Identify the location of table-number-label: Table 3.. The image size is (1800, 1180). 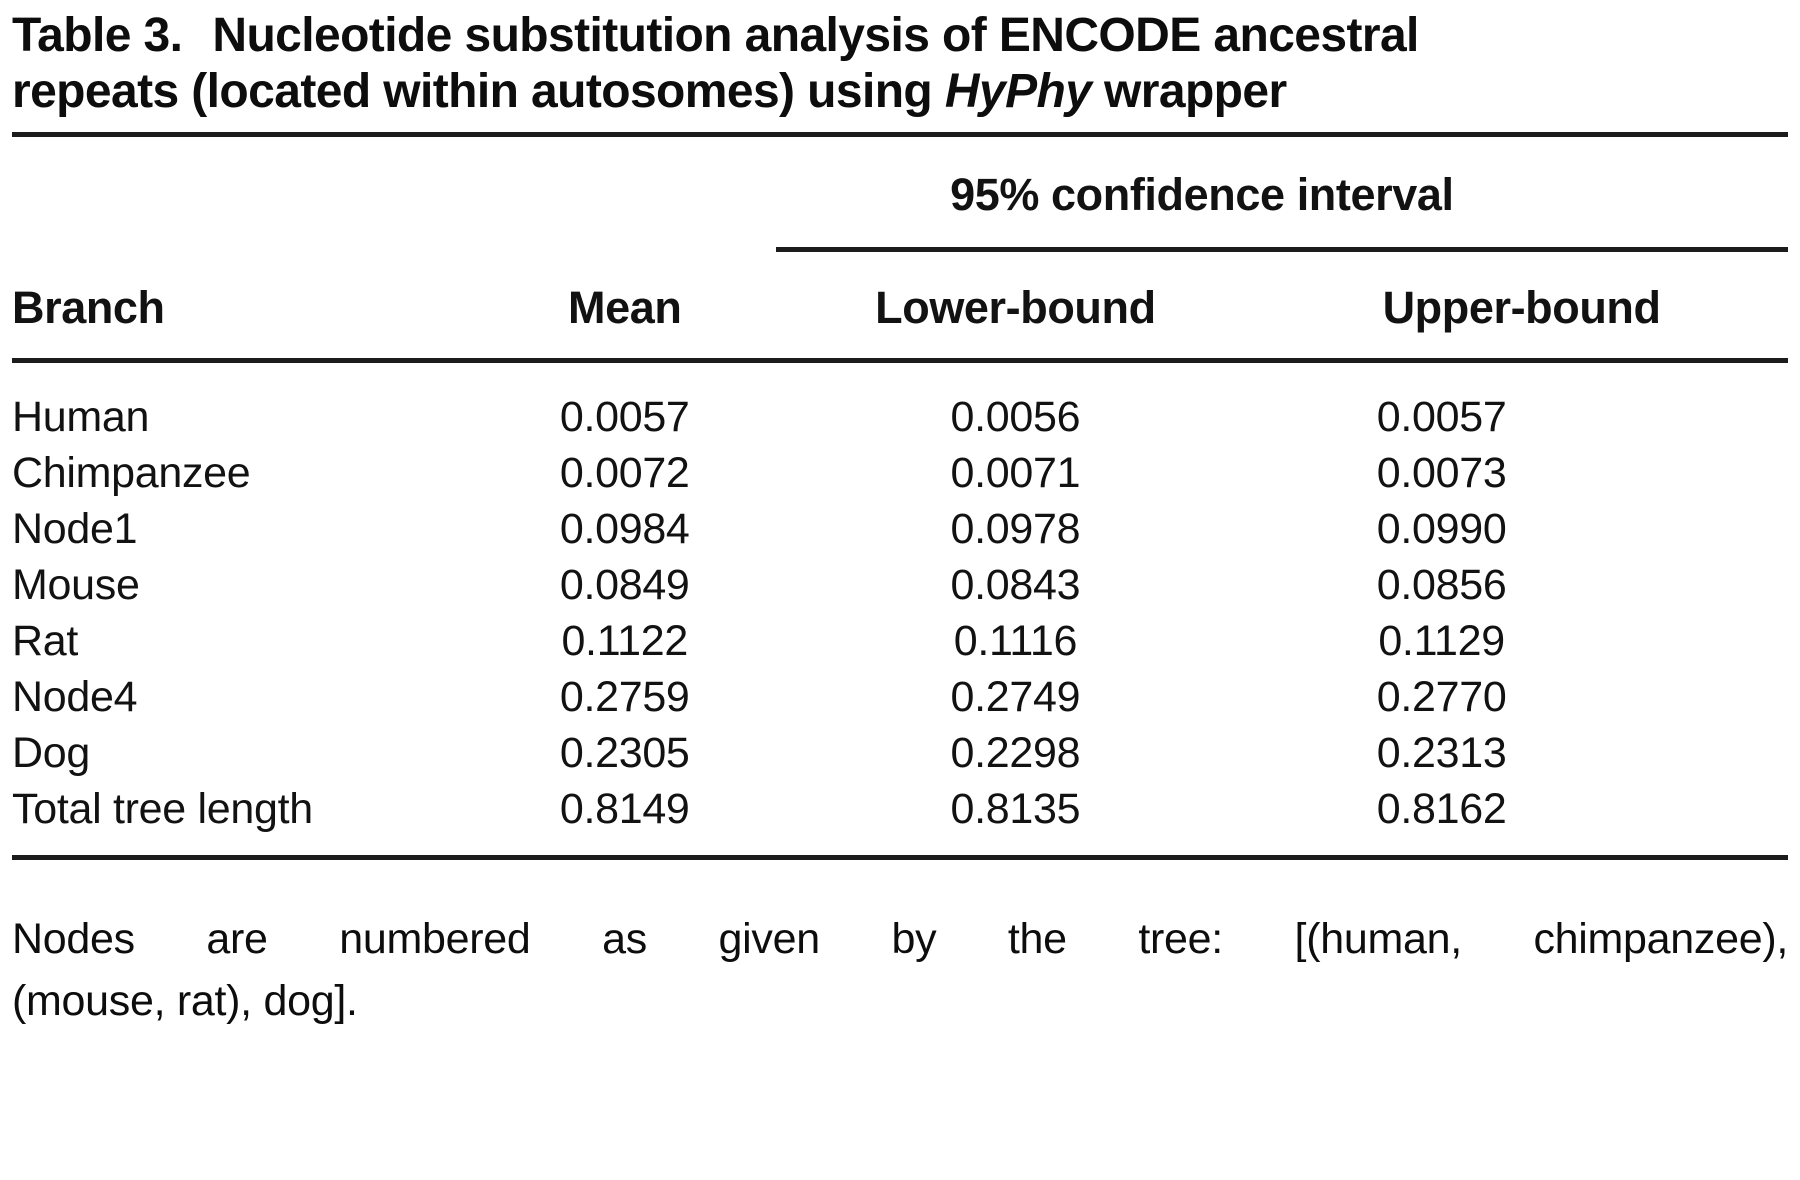
(97, 35).